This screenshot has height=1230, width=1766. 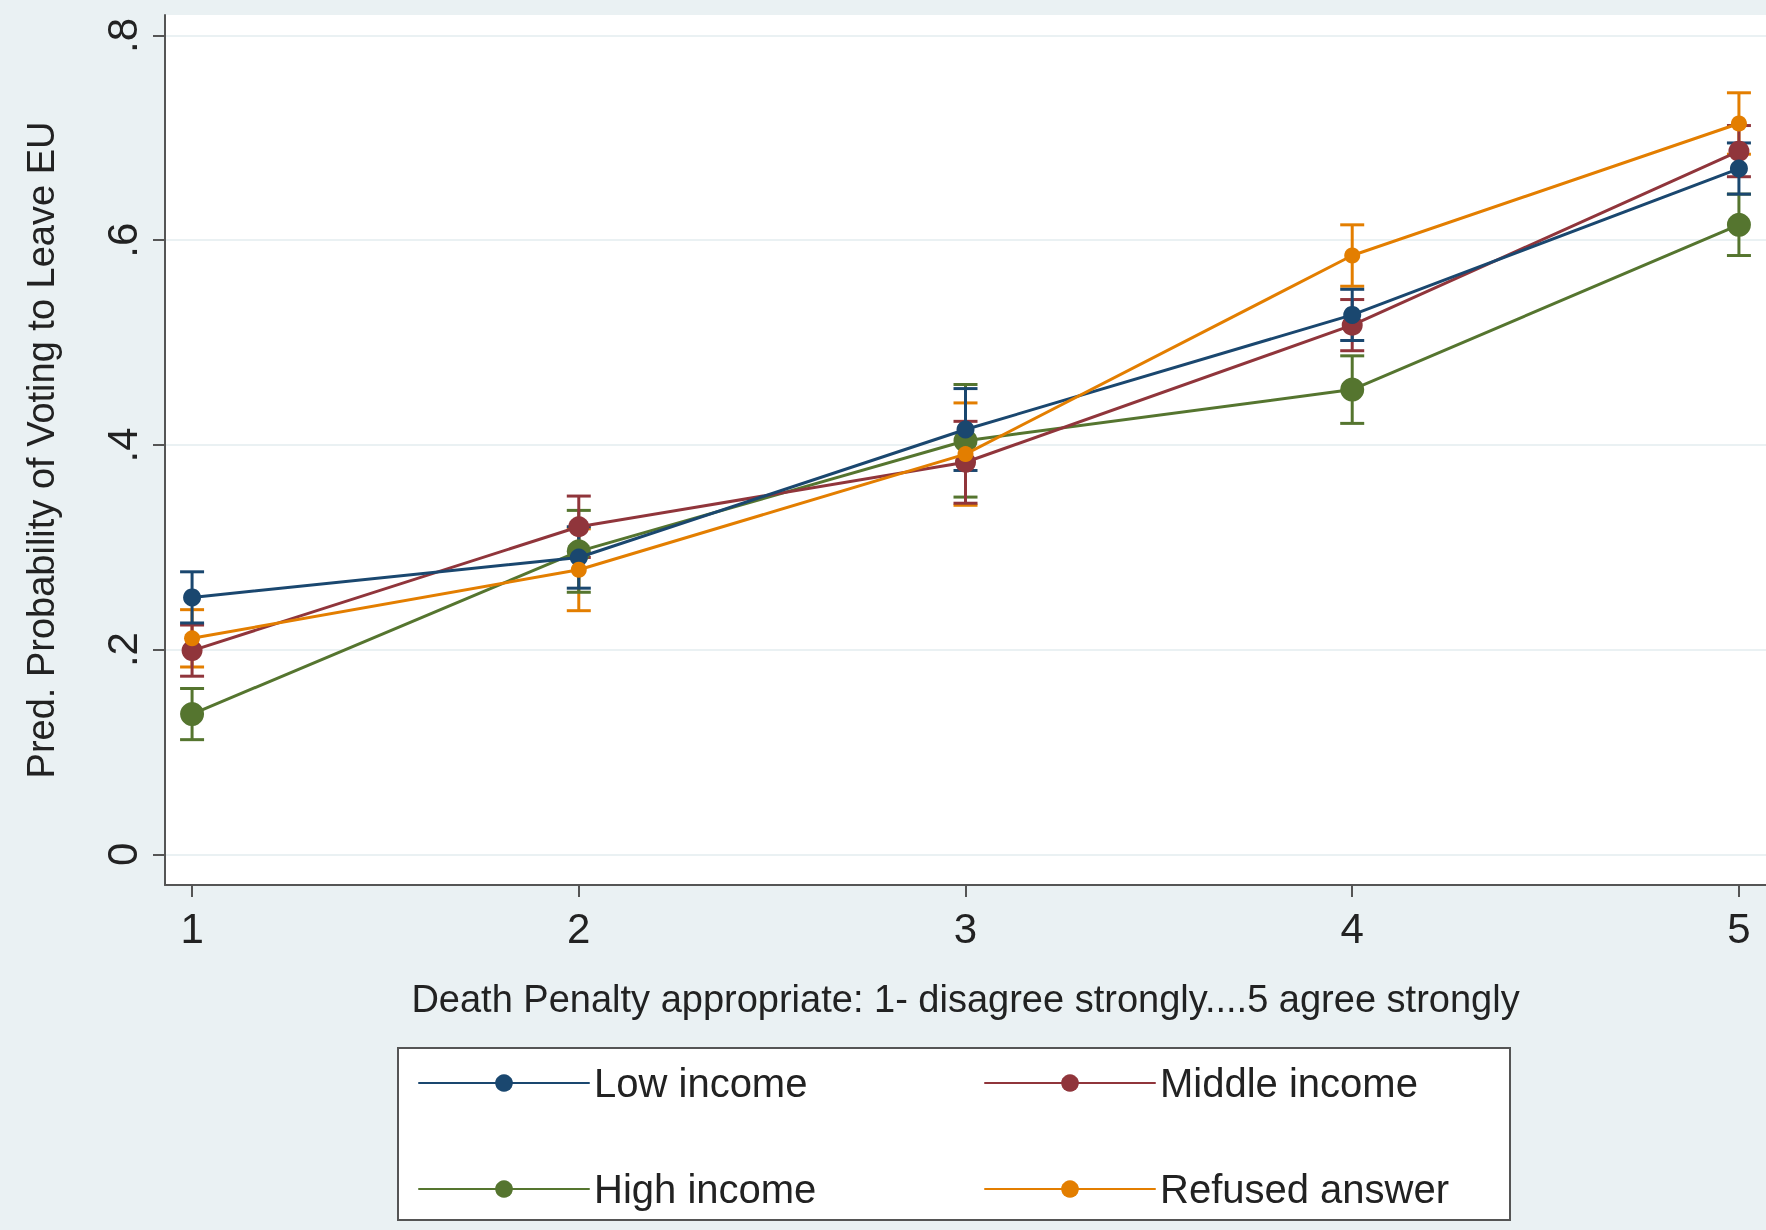 What do you see at coordinates (122, 854) in the screenshot?
I see `y-tick-label: 0` at bounding box center [122, 854].